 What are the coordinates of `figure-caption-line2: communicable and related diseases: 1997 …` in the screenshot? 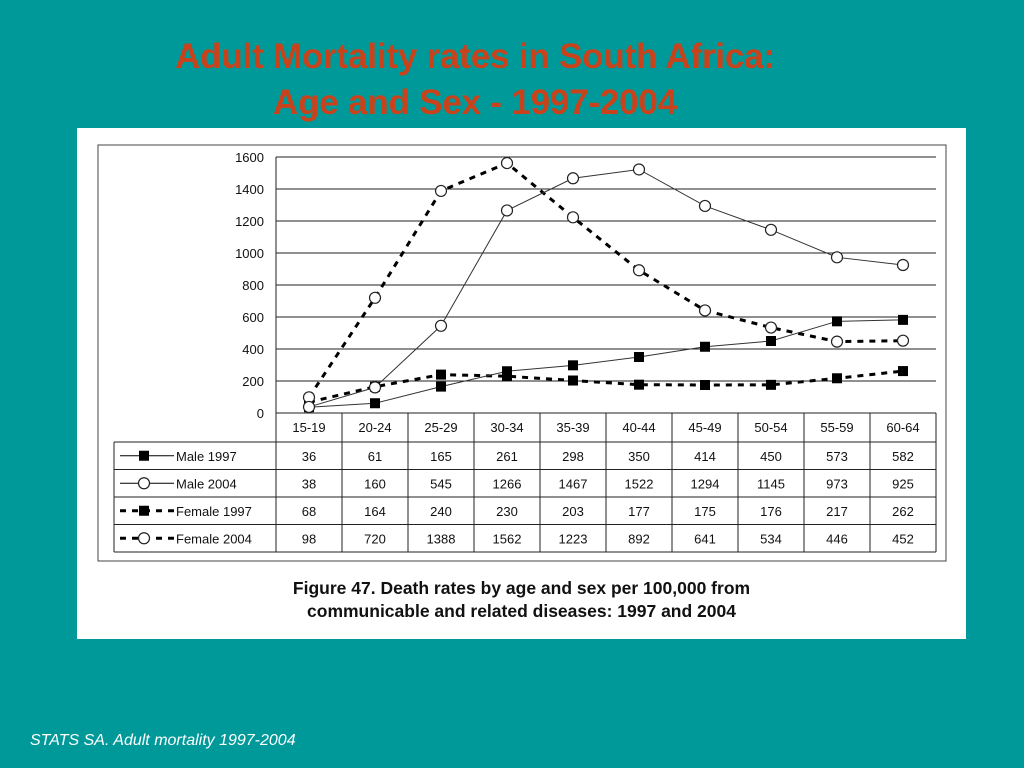 It's located at (521, 611).